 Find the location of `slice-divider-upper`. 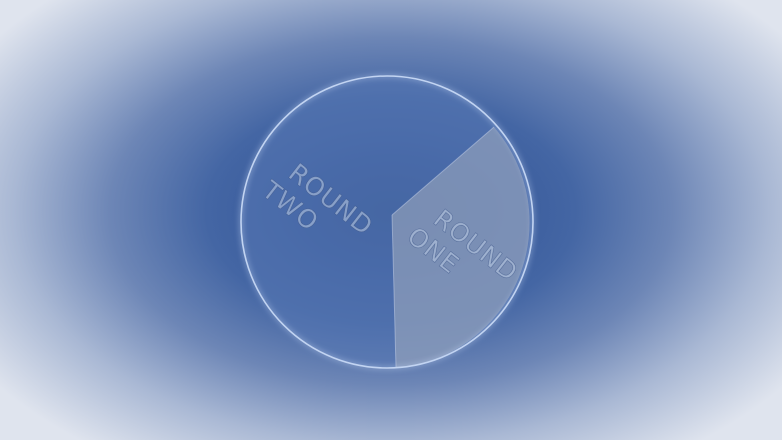

slice-divider-upper is located at coordinates (443, 171).